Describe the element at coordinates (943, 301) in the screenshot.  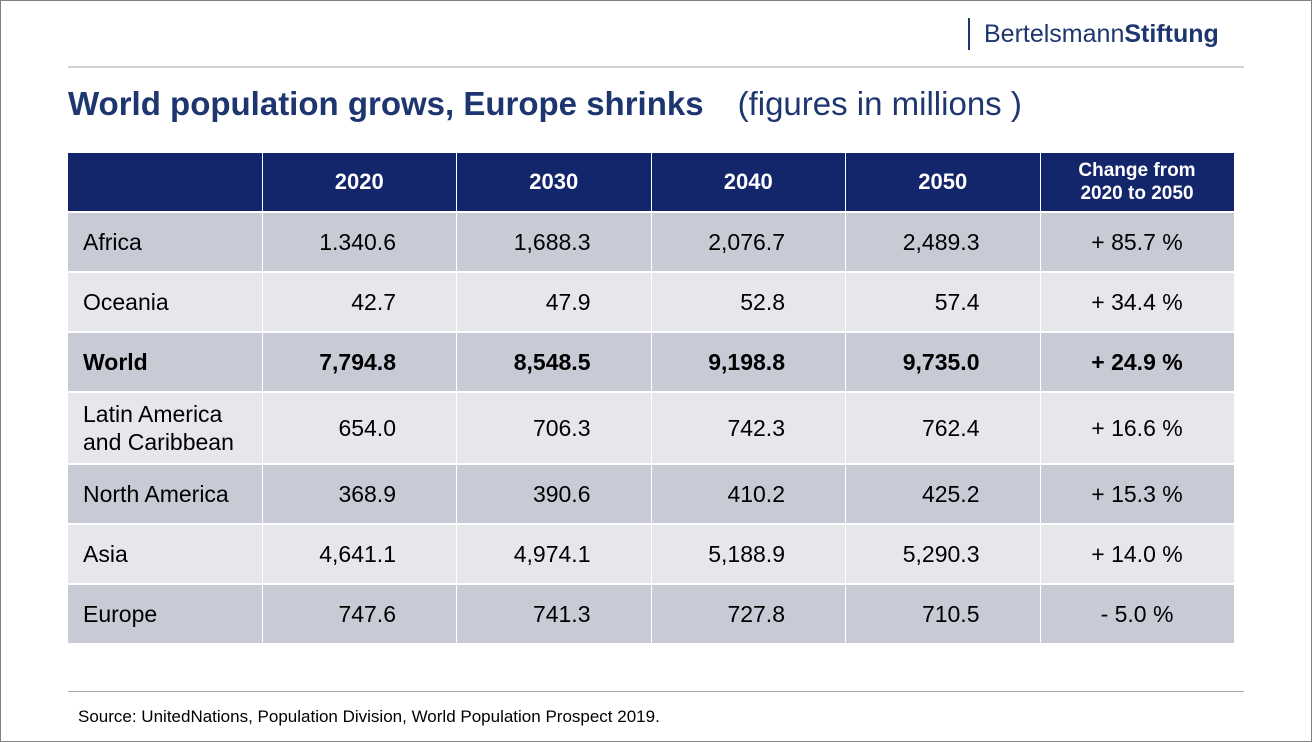
I see `row-value-2050: 57.4` at that location.